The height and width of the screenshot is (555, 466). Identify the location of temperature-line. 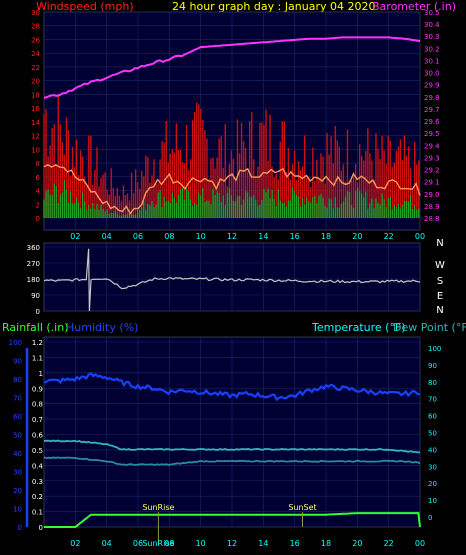
(232, 446).